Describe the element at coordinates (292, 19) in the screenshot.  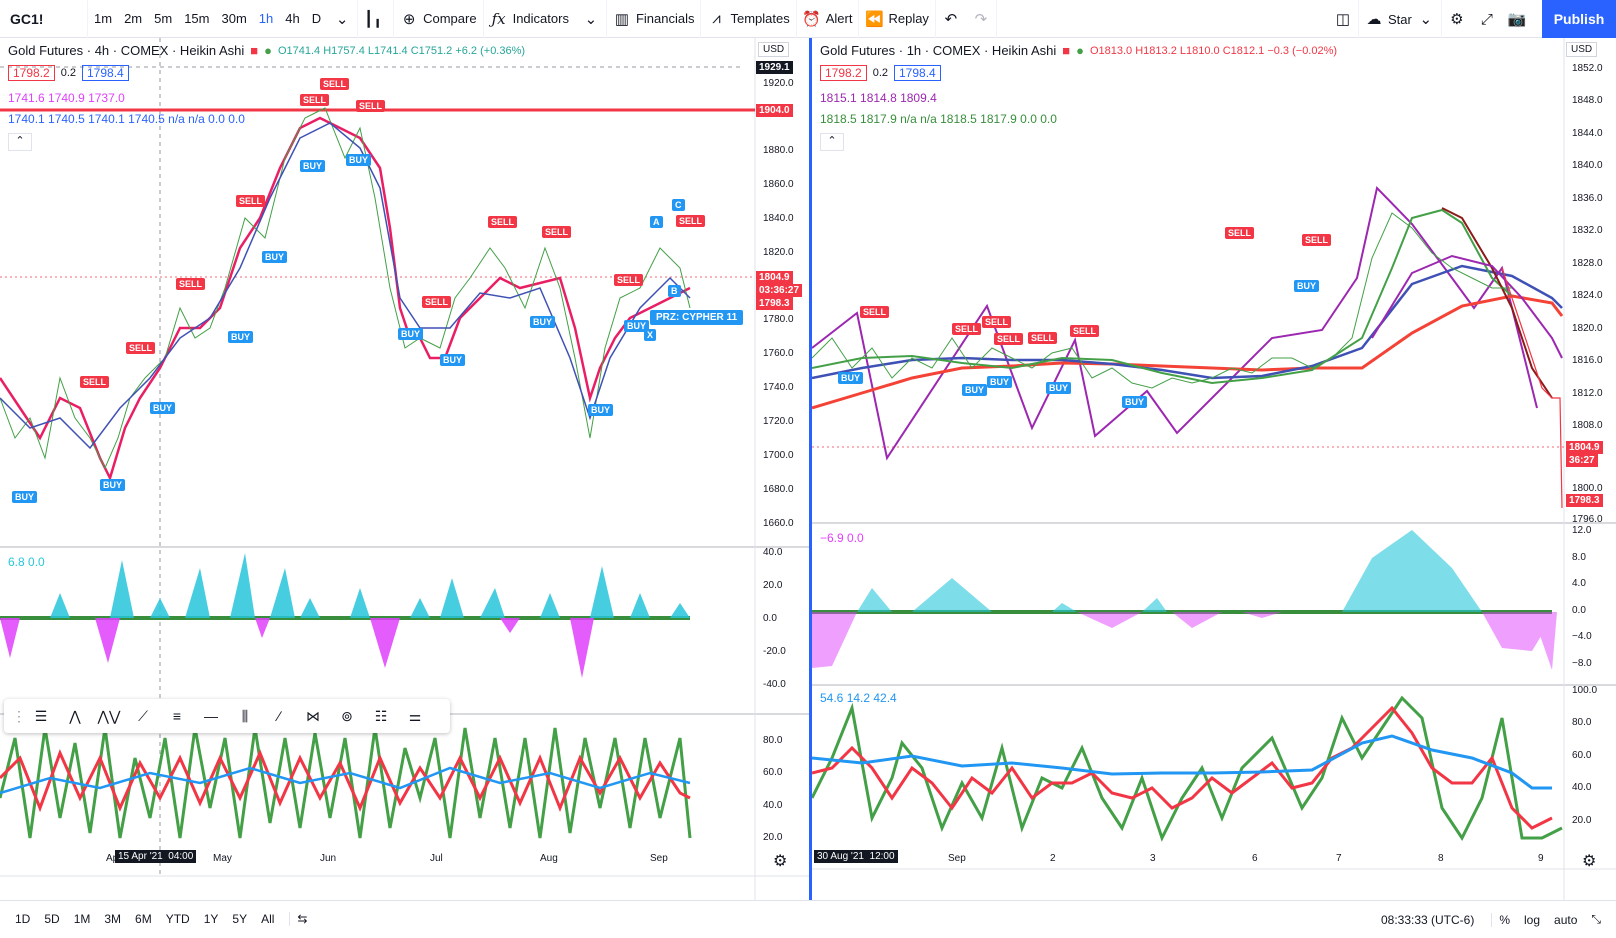
I see `interval-4h: 4h` at that location.